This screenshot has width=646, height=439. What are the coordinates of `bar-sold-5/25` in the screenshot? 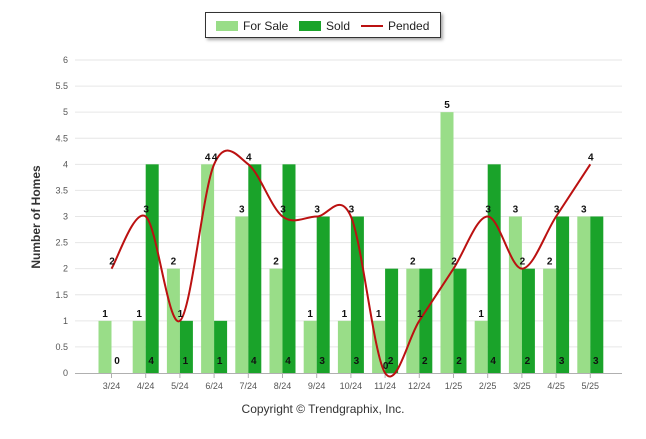 It's located at (597, 294).